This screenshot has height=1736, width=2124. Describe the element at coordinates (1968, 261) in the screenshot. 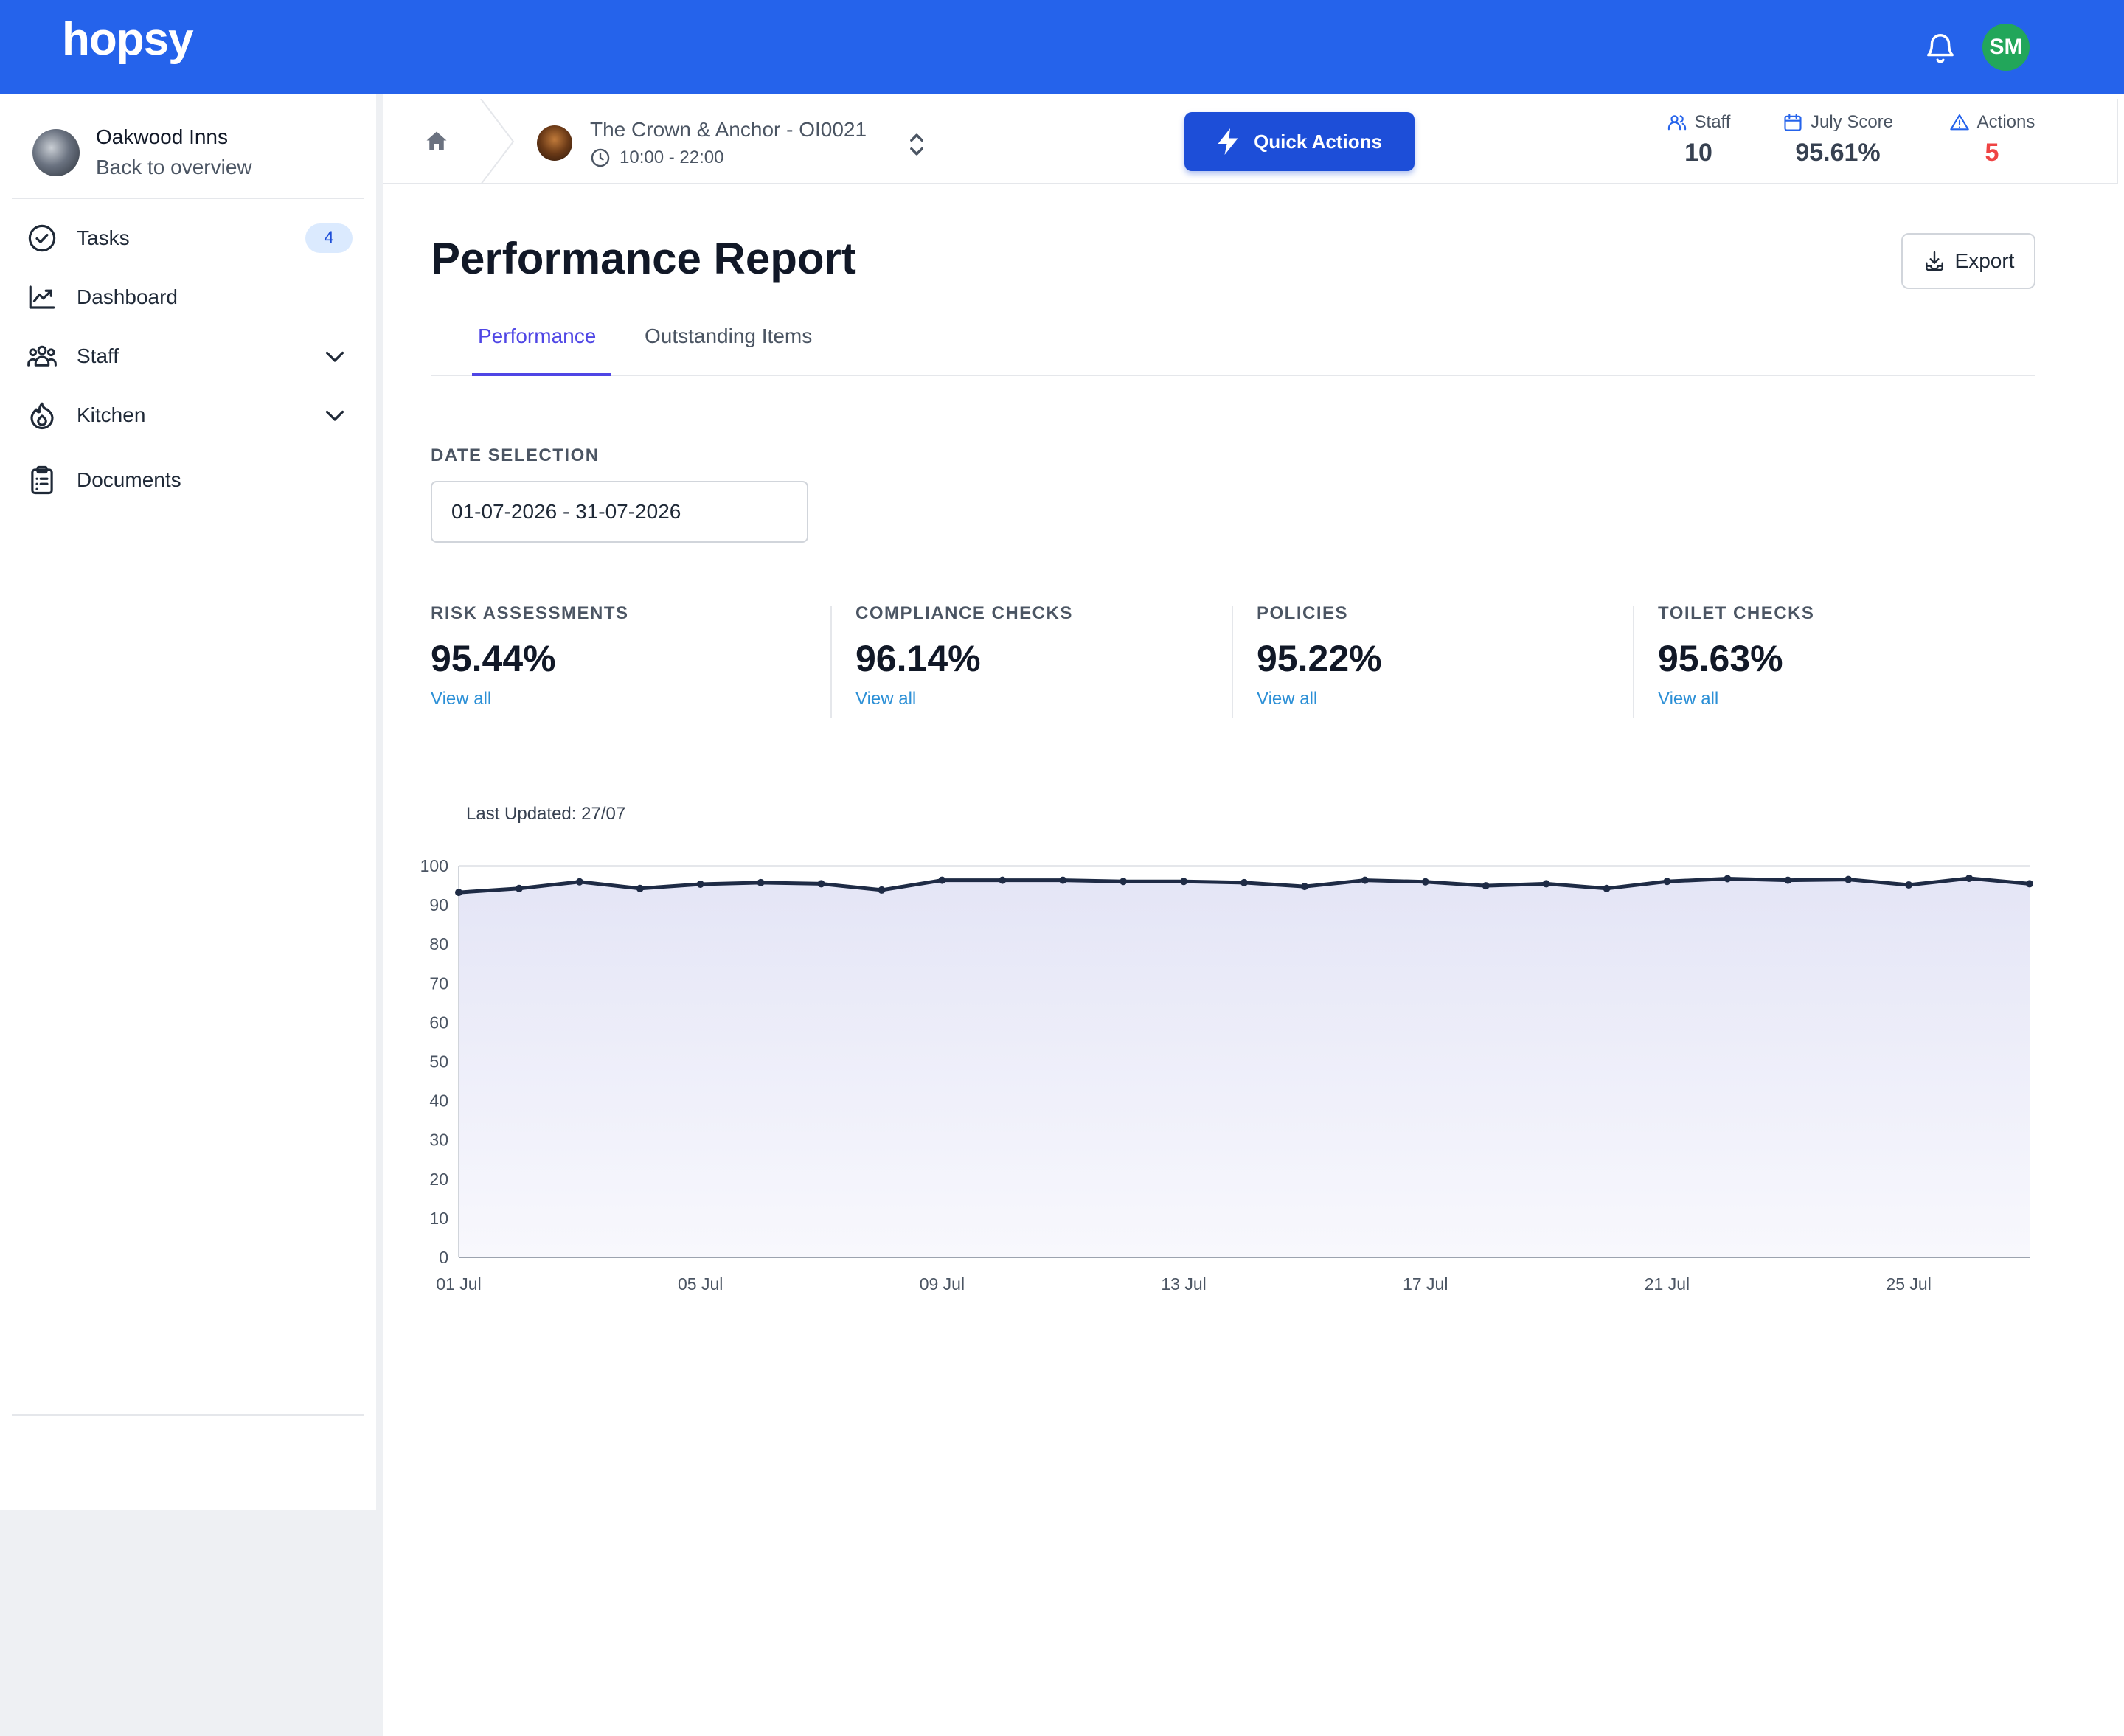

I see `export-button: Export` at that location.